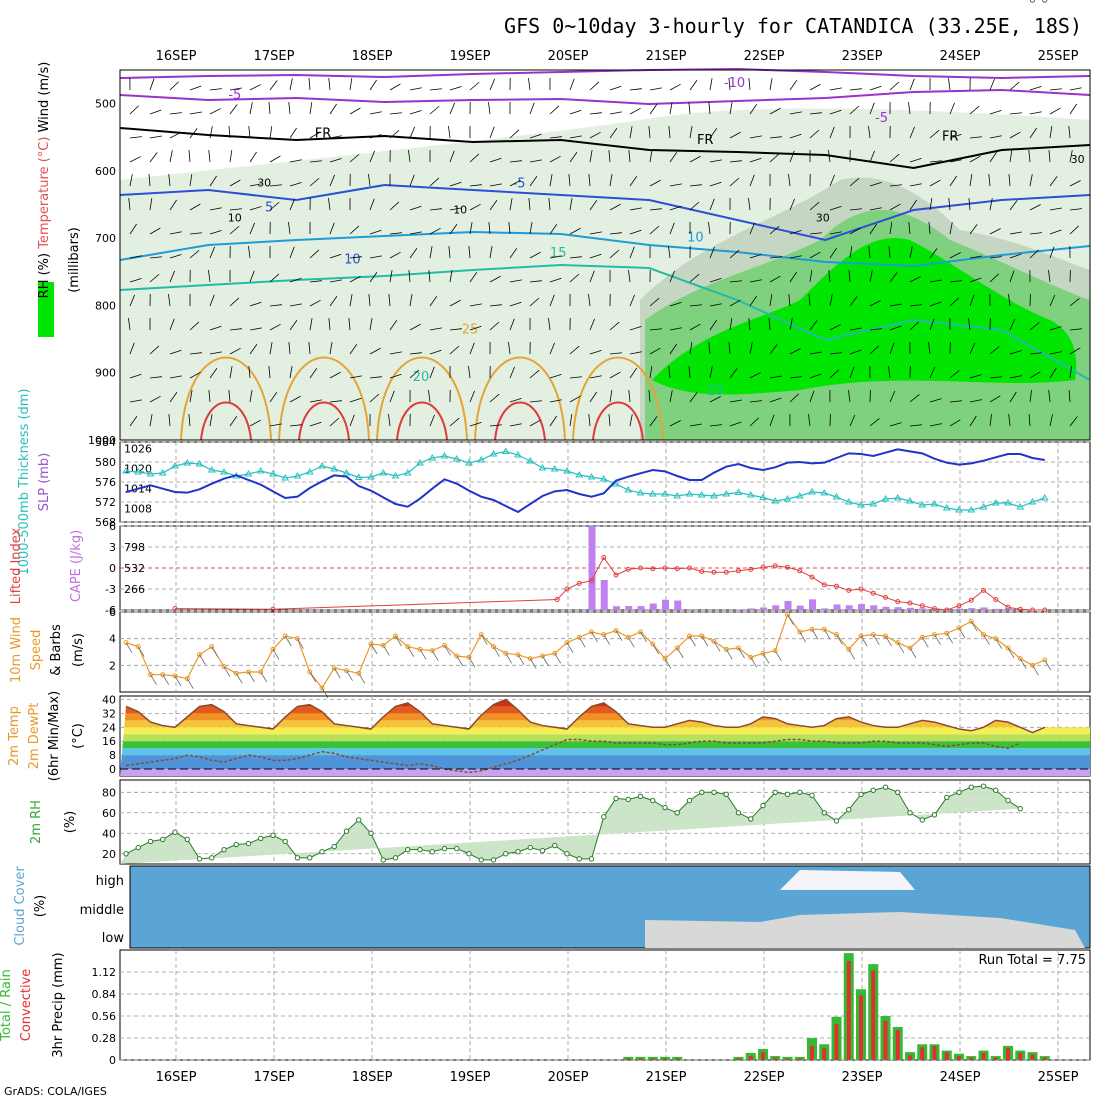 Image resolution: width=1100 pixels, height=1100 pixels. What do you see at coordinates (881, 118) in the screenshot?
I see `isotherm-label: -5` at bounding box center [881, 118].